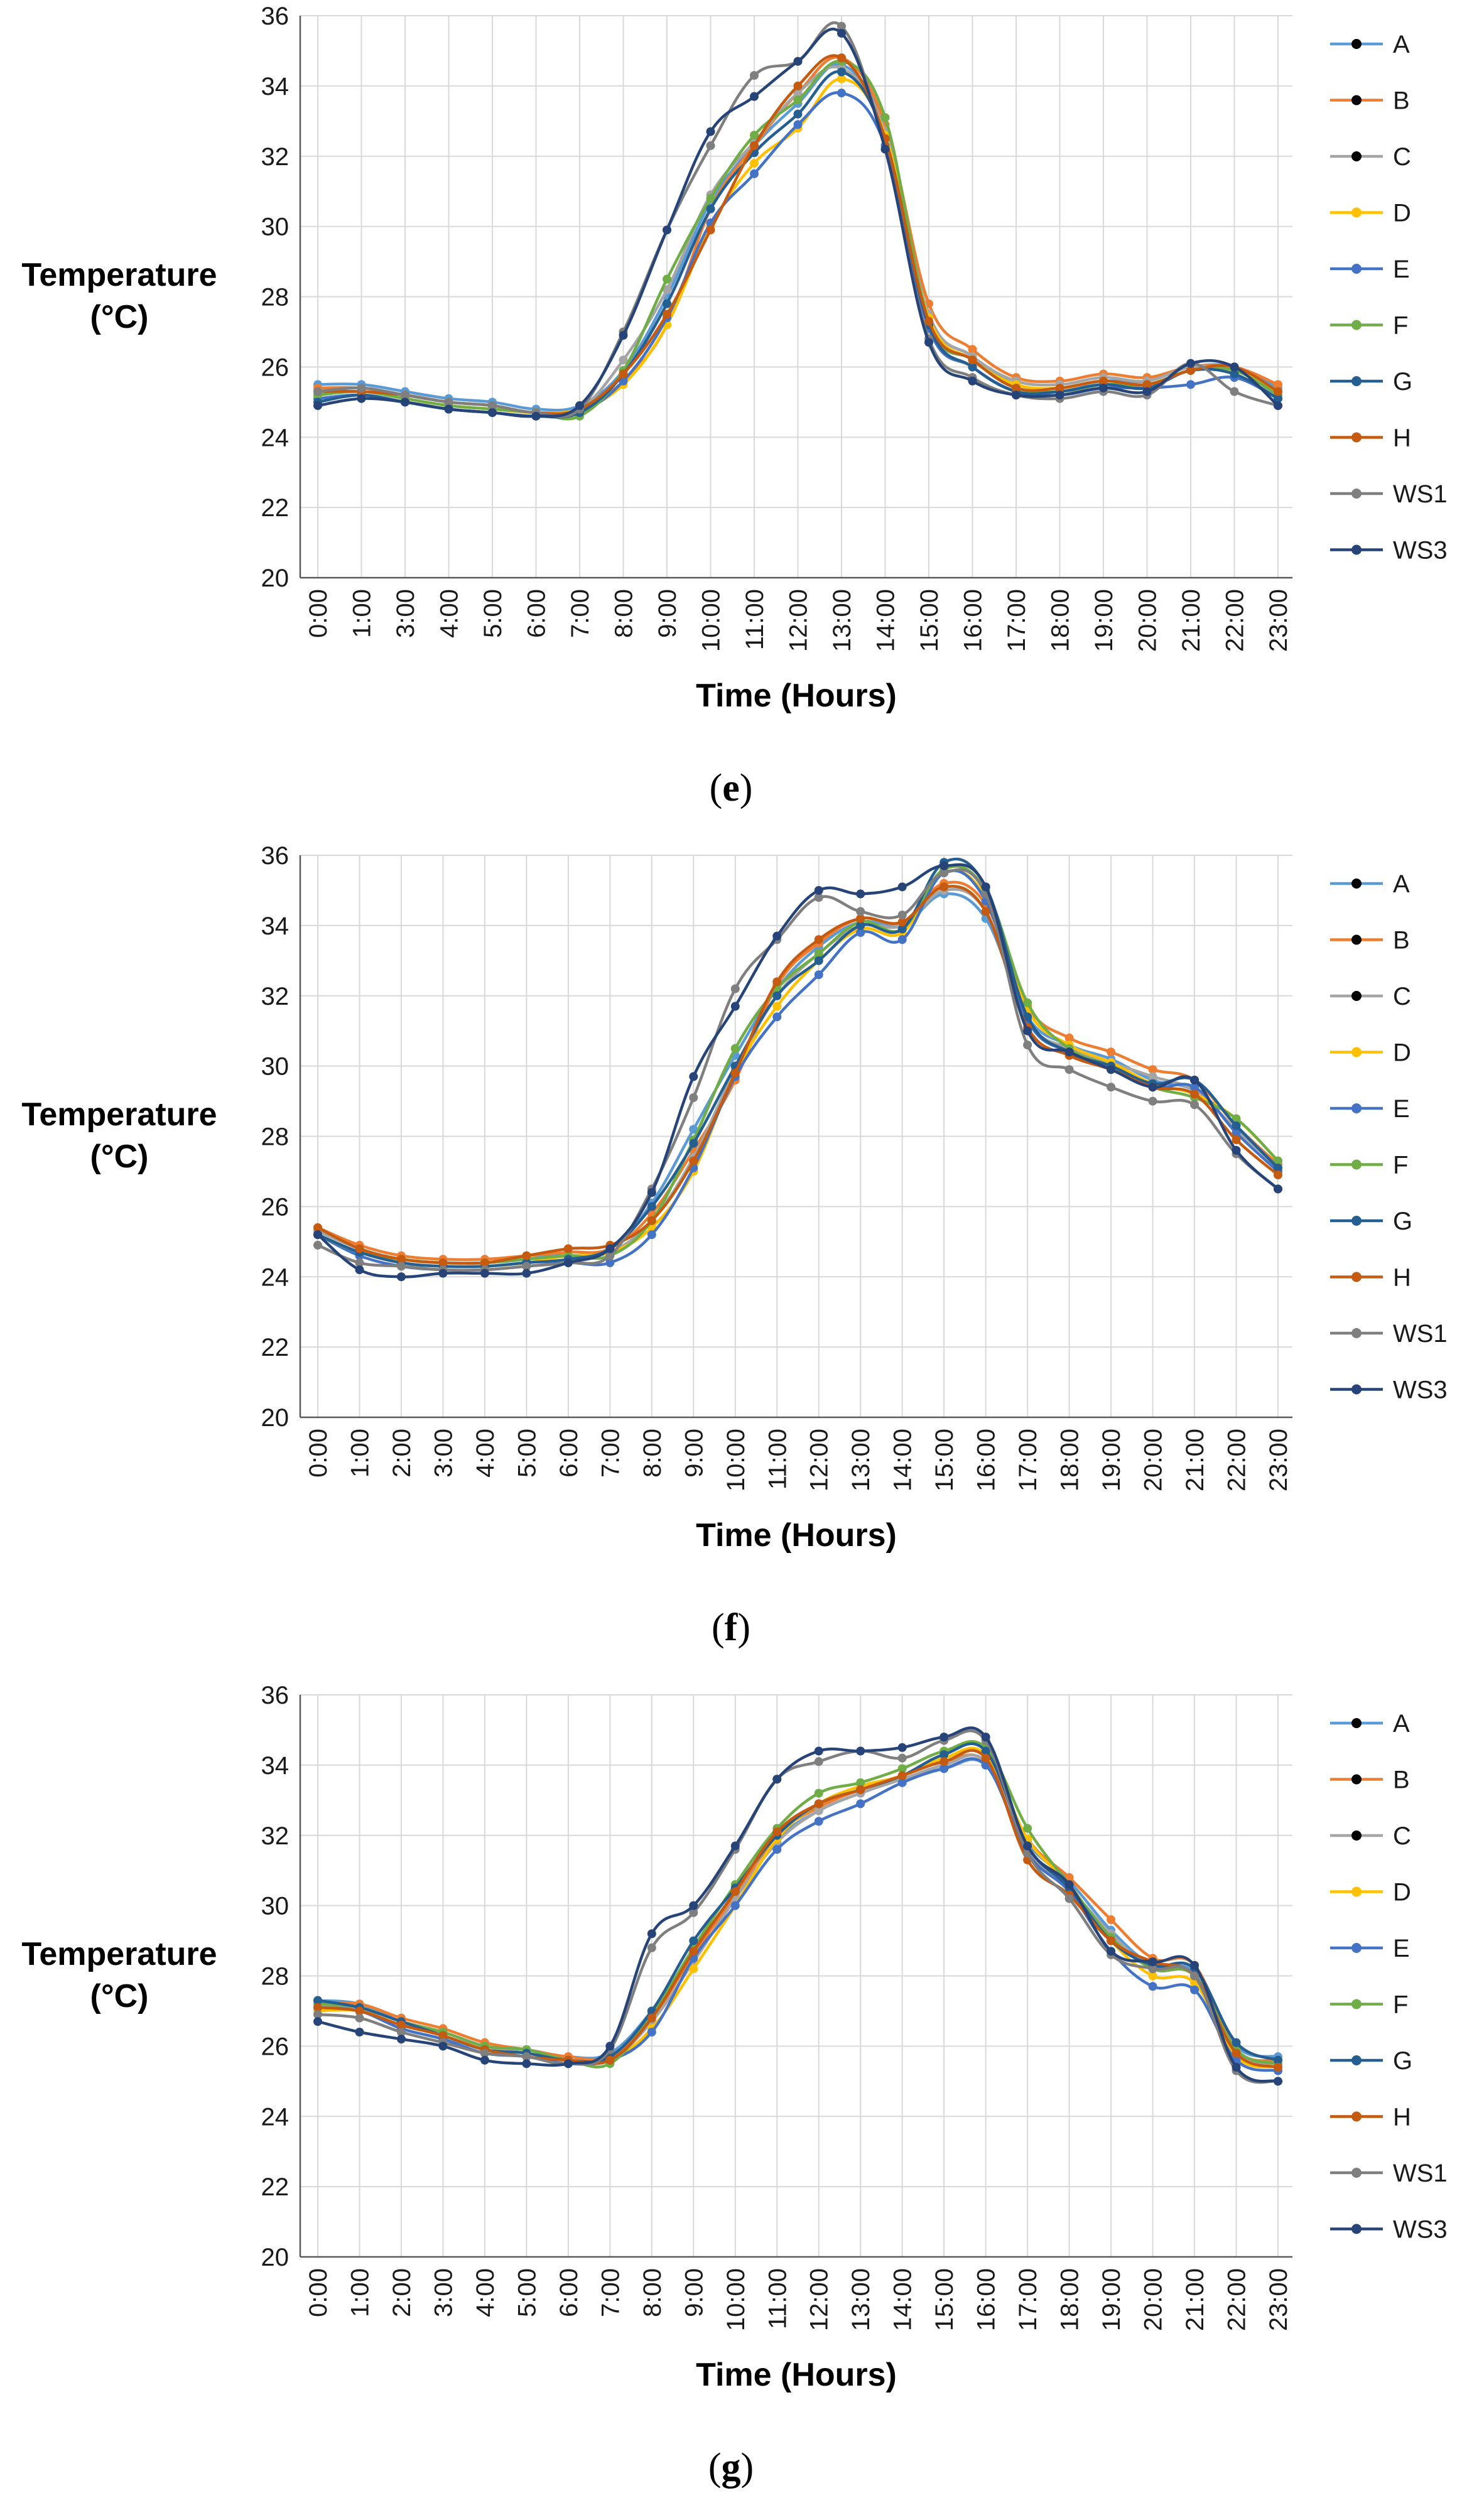 The width and height of the screenshot is (1462, 2520). What do you see at coordinates (819, 1460) in the screenshot?
I see `x-tick-label: 12:00` at bounding box center [819, 1460].